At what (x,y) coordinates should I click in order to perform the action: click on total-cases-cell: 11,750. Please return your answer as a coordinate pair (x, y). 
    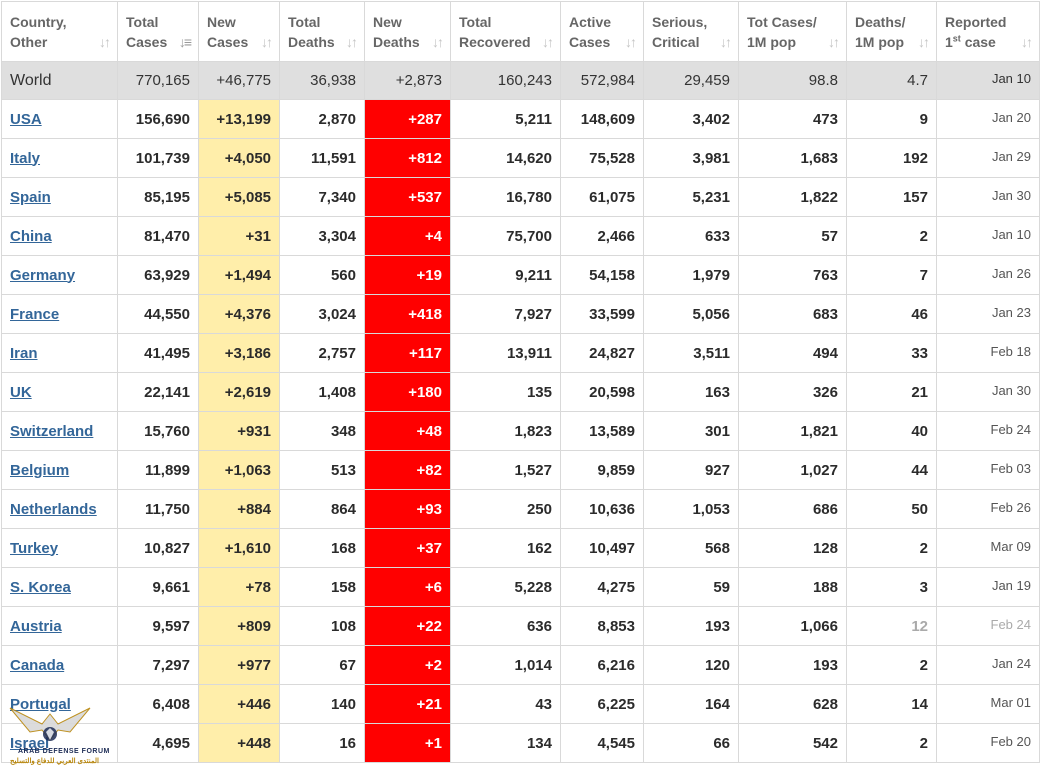
    Looking at the image, I should click on (158, 509).